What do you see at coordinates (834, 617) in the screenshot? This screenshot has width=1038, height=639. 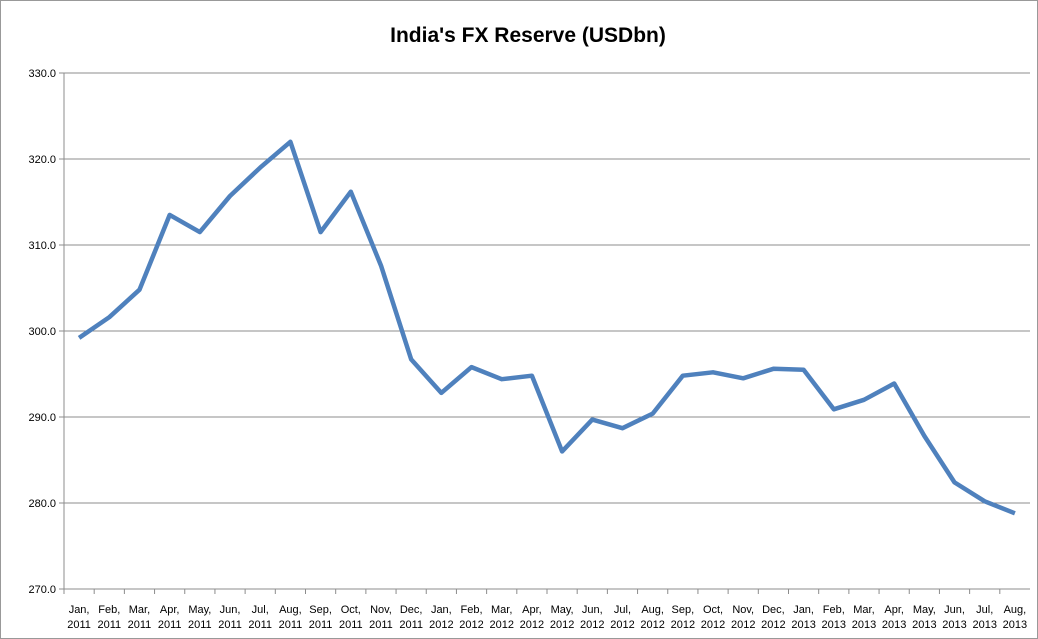 I see `x-tick-label: Feb, 2013` at bounding box center [834, 617].